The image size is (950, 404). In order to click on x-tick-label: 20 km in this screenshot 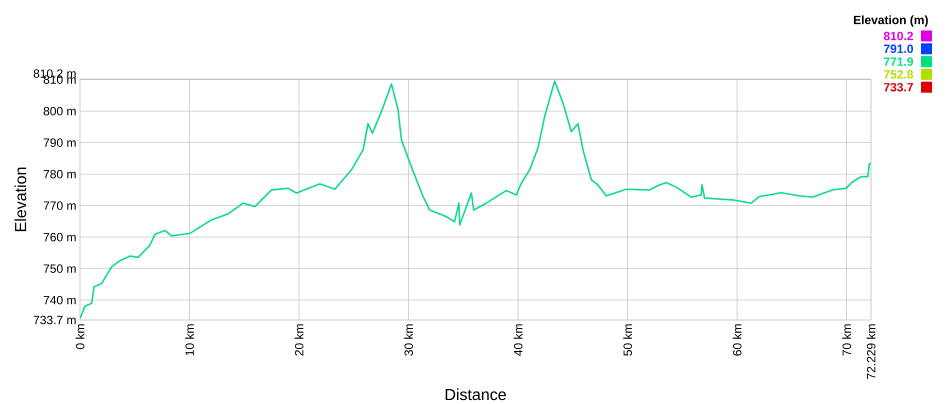, I will do `click(299, 340)`.